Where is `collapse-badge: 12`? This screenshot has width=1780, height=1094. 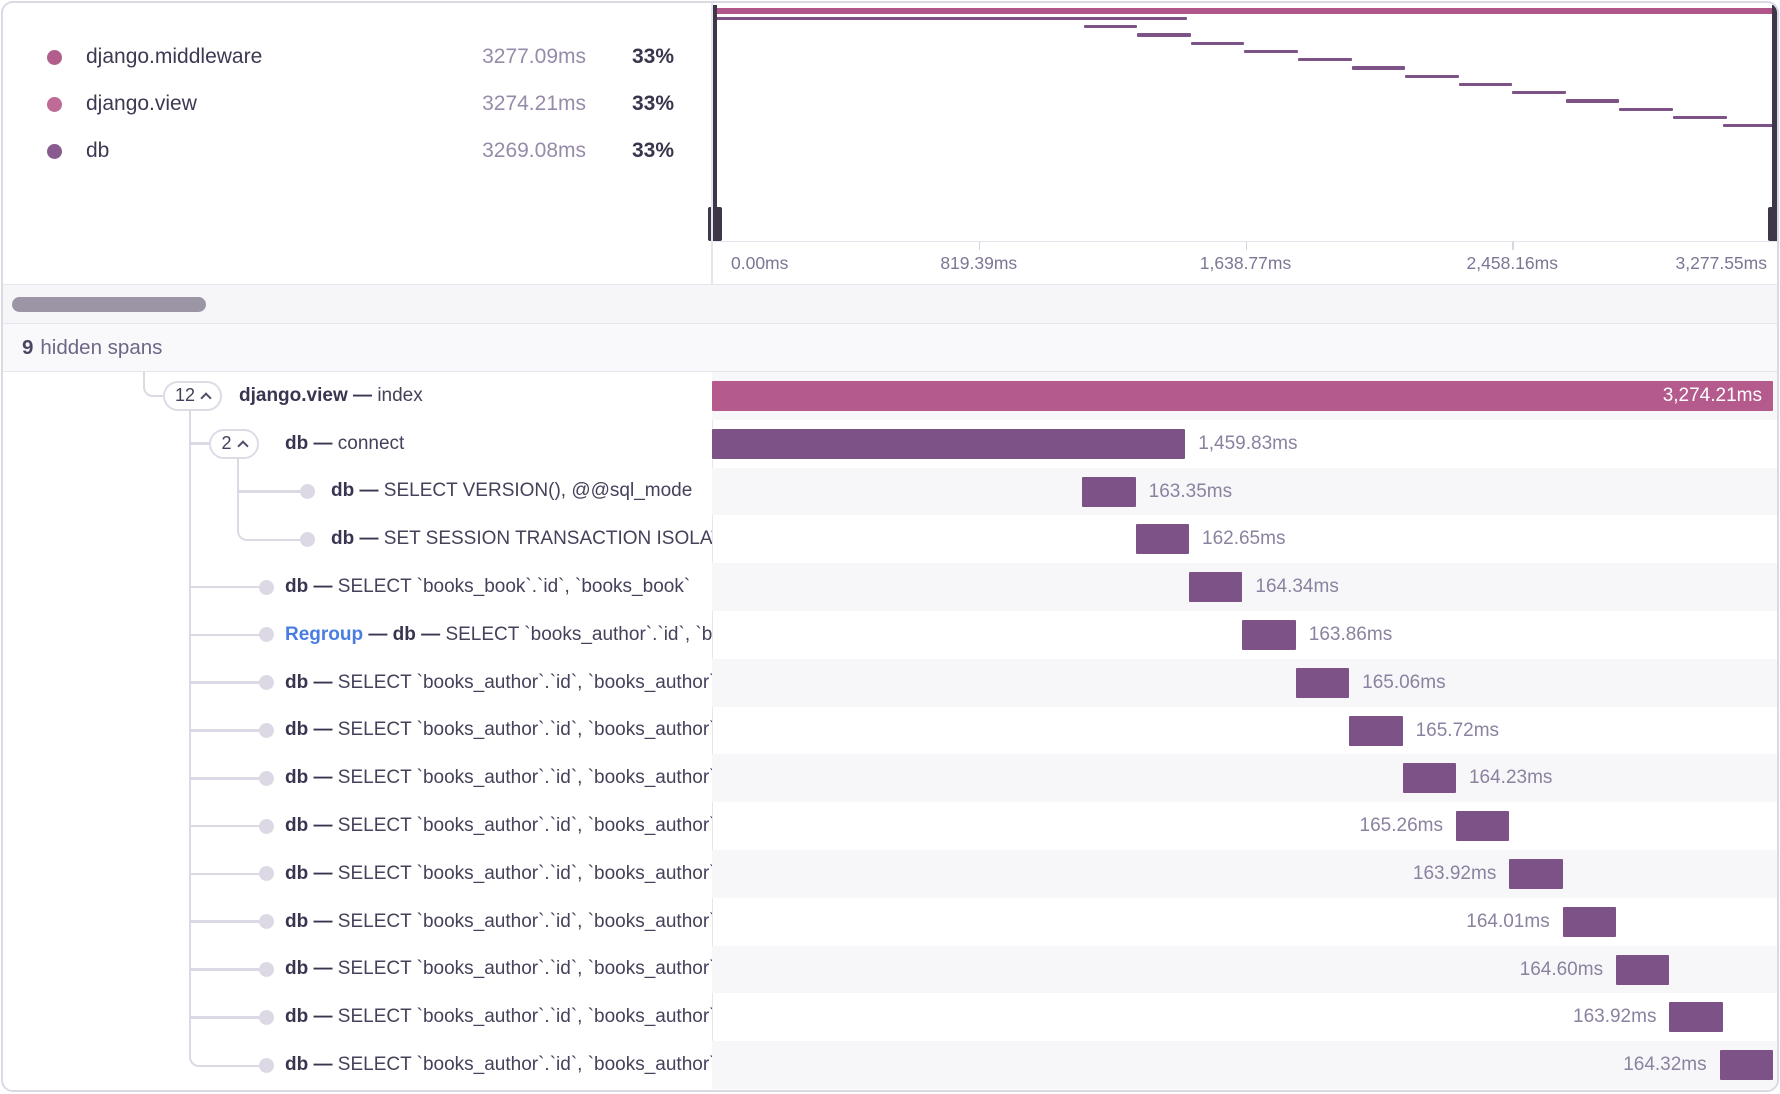
collapse-badge: 12 is located at coordinates (192, 395).